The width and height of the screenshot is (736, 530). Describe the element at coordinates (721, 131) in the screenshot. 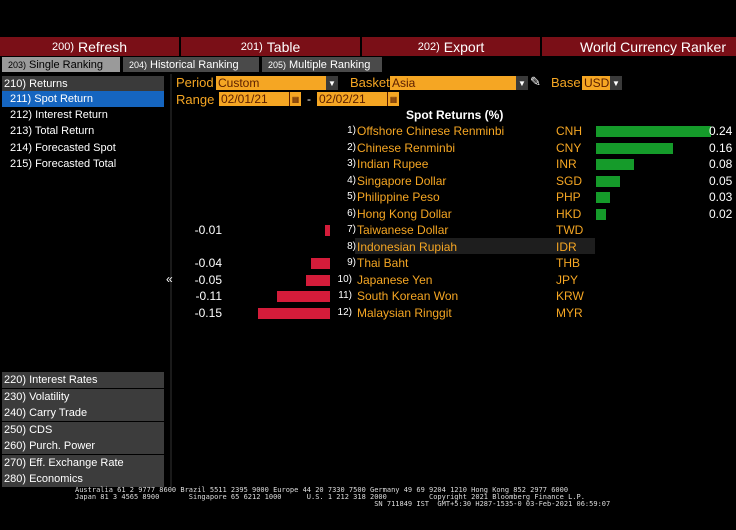

I see `value-label: 0.24` at that location.